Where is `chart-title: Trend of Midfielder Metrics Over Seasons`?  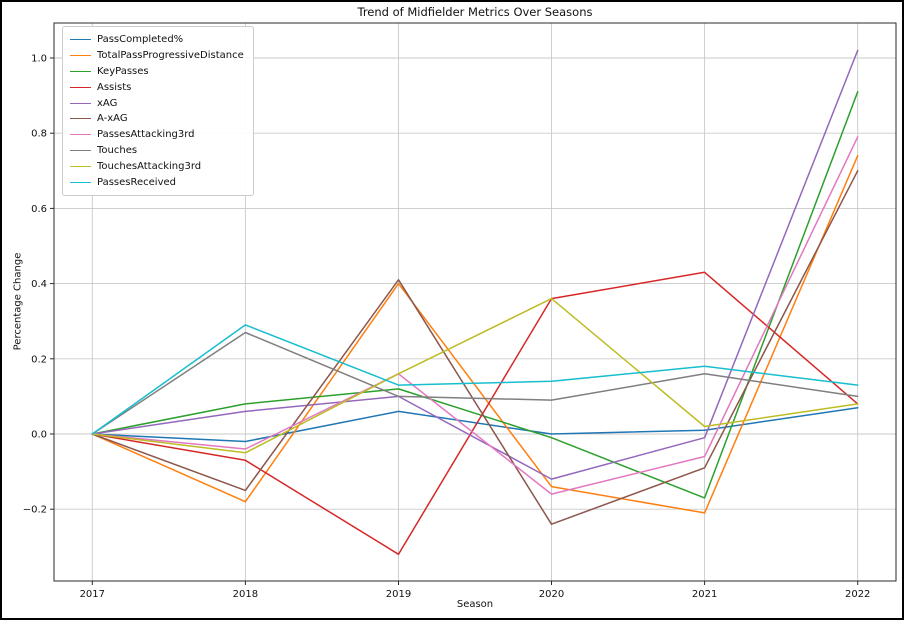 chart-title: Trend of Midfielder Metrics Over Seasons is located at coordinates (475, 12).